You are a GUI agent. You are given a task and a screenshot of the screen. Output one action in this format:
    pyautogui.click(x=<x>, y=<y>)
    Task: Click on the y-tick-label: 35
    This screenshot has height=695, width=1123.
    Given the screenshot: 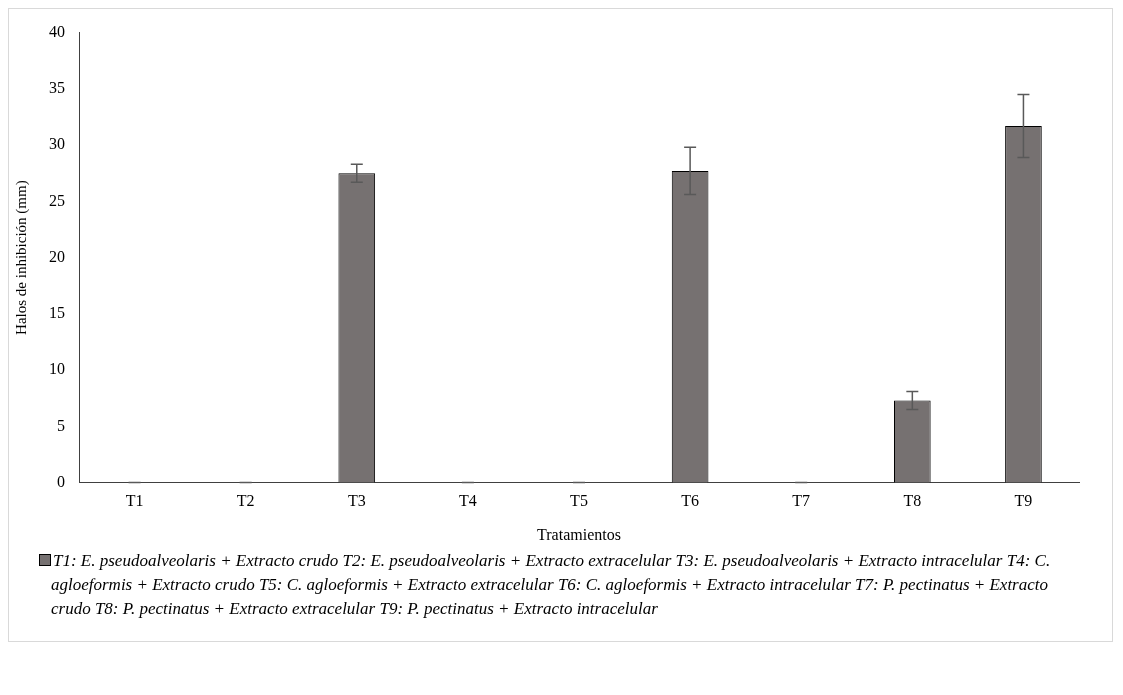 What is the action you would take?
    pyautogui.click(x=57, y=88)
    